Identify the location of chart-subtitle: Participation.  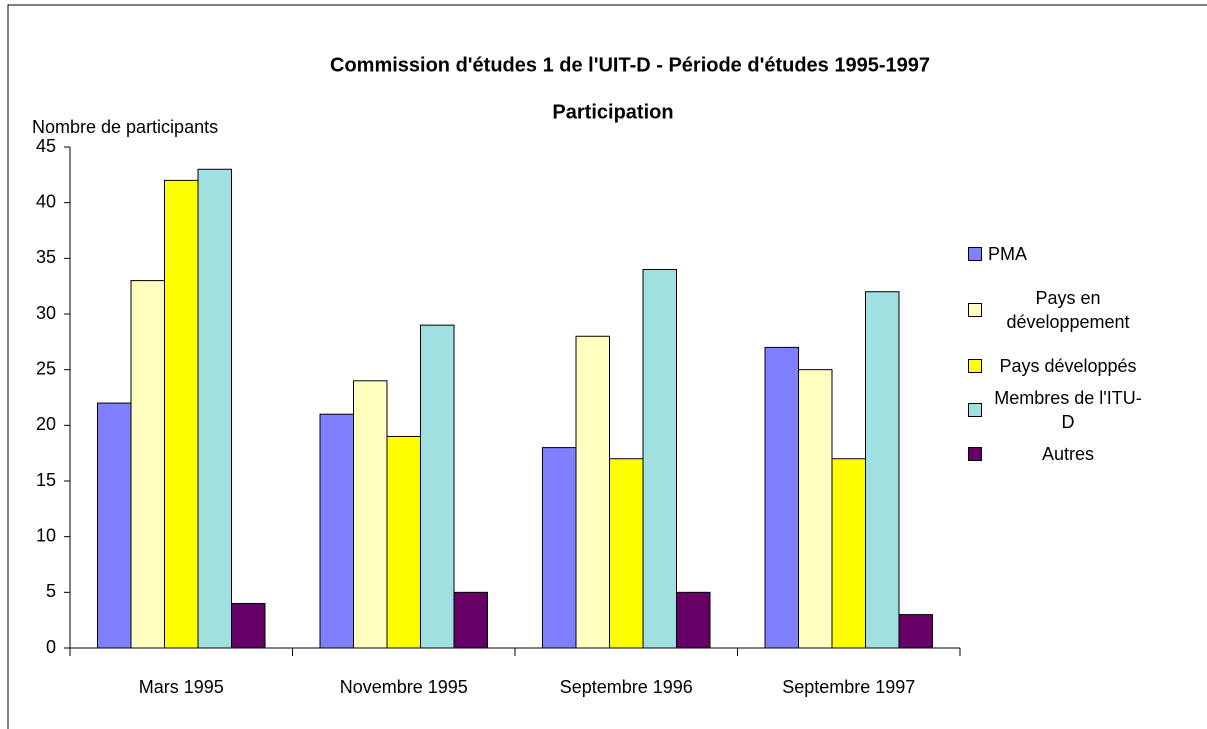
(612, 112).